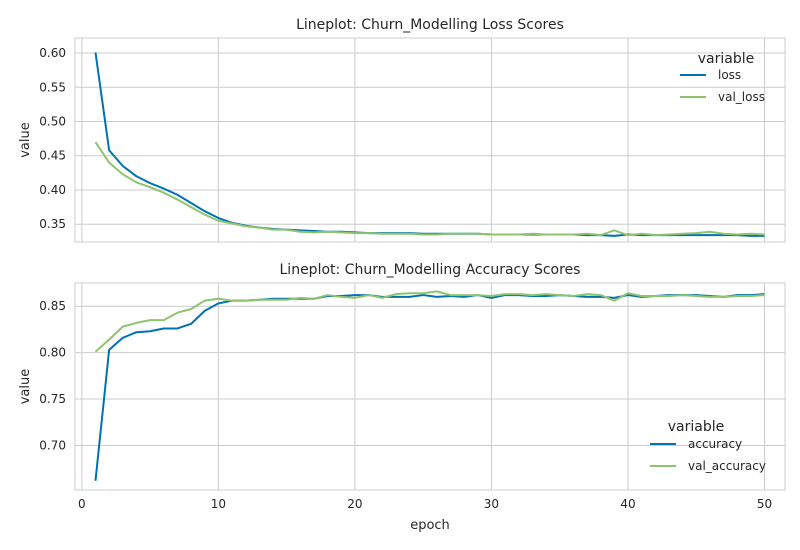 This screenshot has width=800, height=550. What do you see at coordinates (52, 156) in the screenshot?
I see `y-tick-label: 0.45` at bounding box center [52, 156].